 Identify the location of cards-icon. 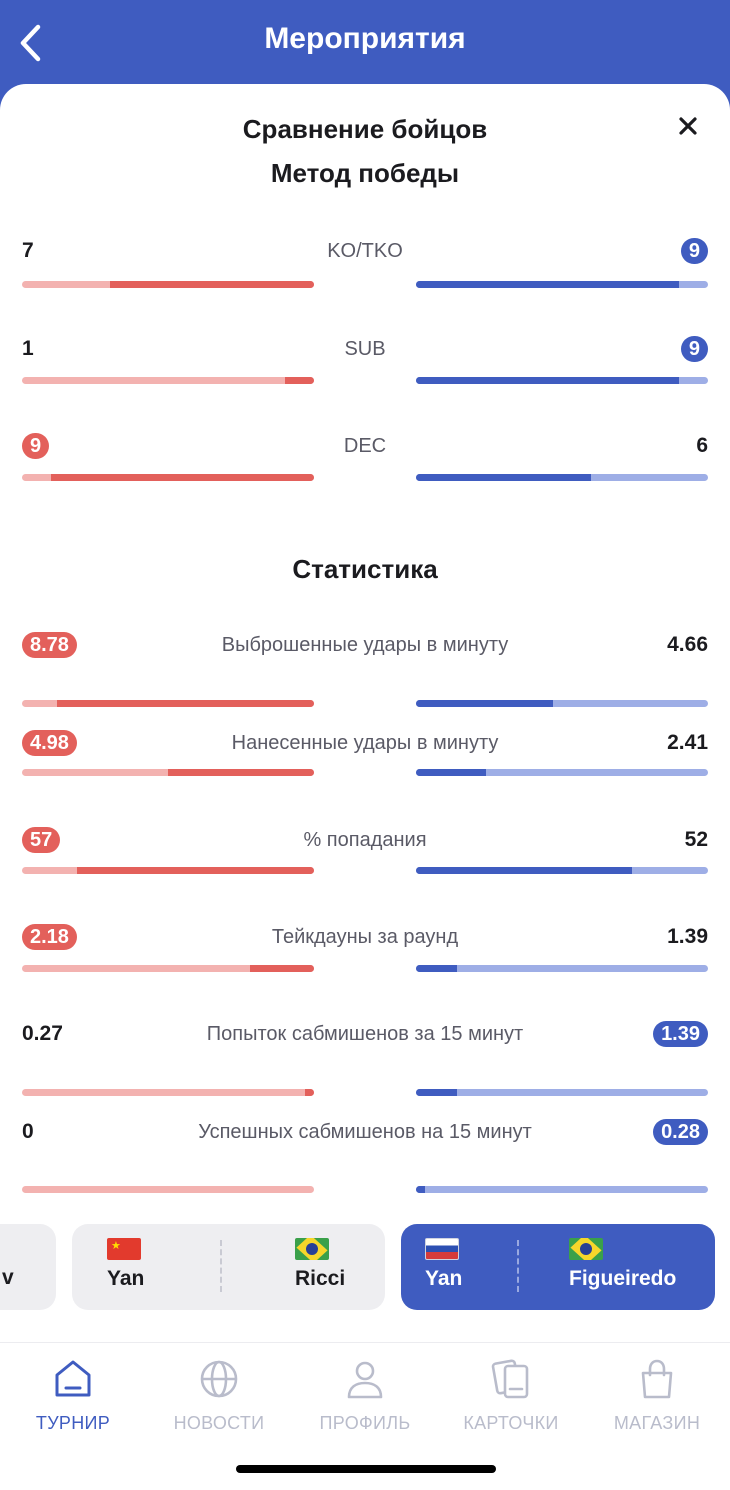
(510, 1379).